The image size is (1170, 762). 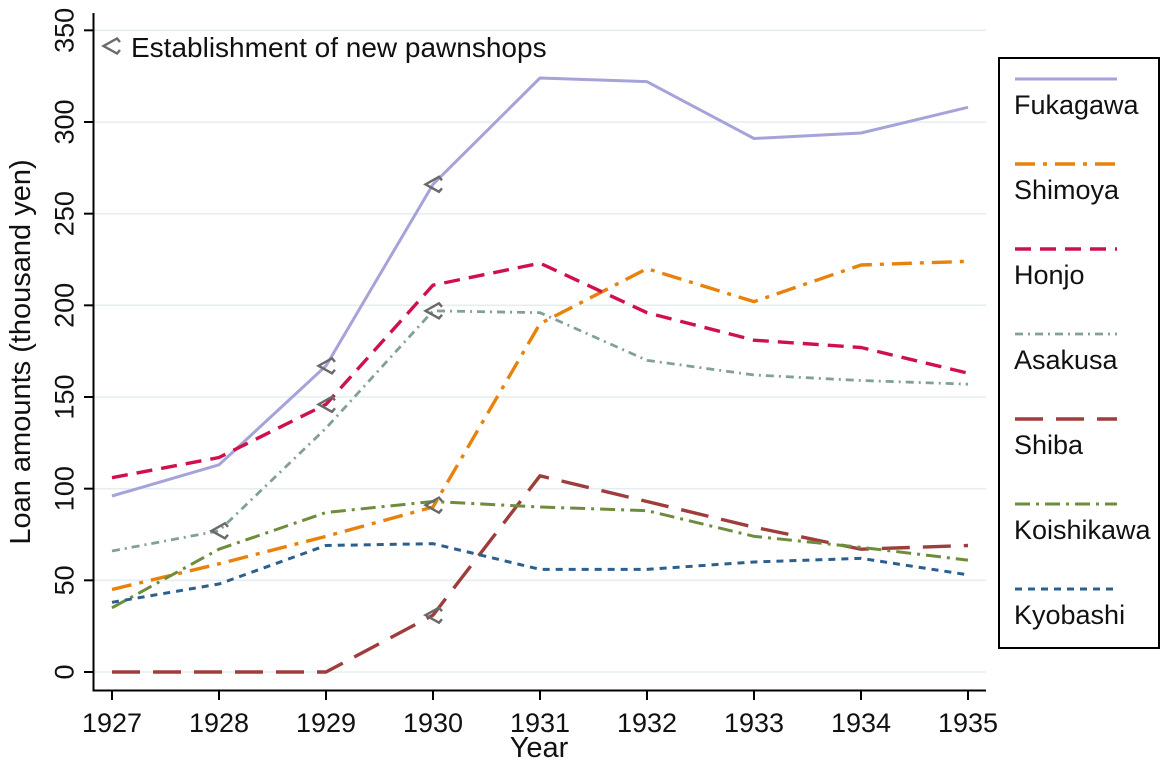 I want to click on legend-entry-shiba: Shiba, so click(x=1084, y=437).